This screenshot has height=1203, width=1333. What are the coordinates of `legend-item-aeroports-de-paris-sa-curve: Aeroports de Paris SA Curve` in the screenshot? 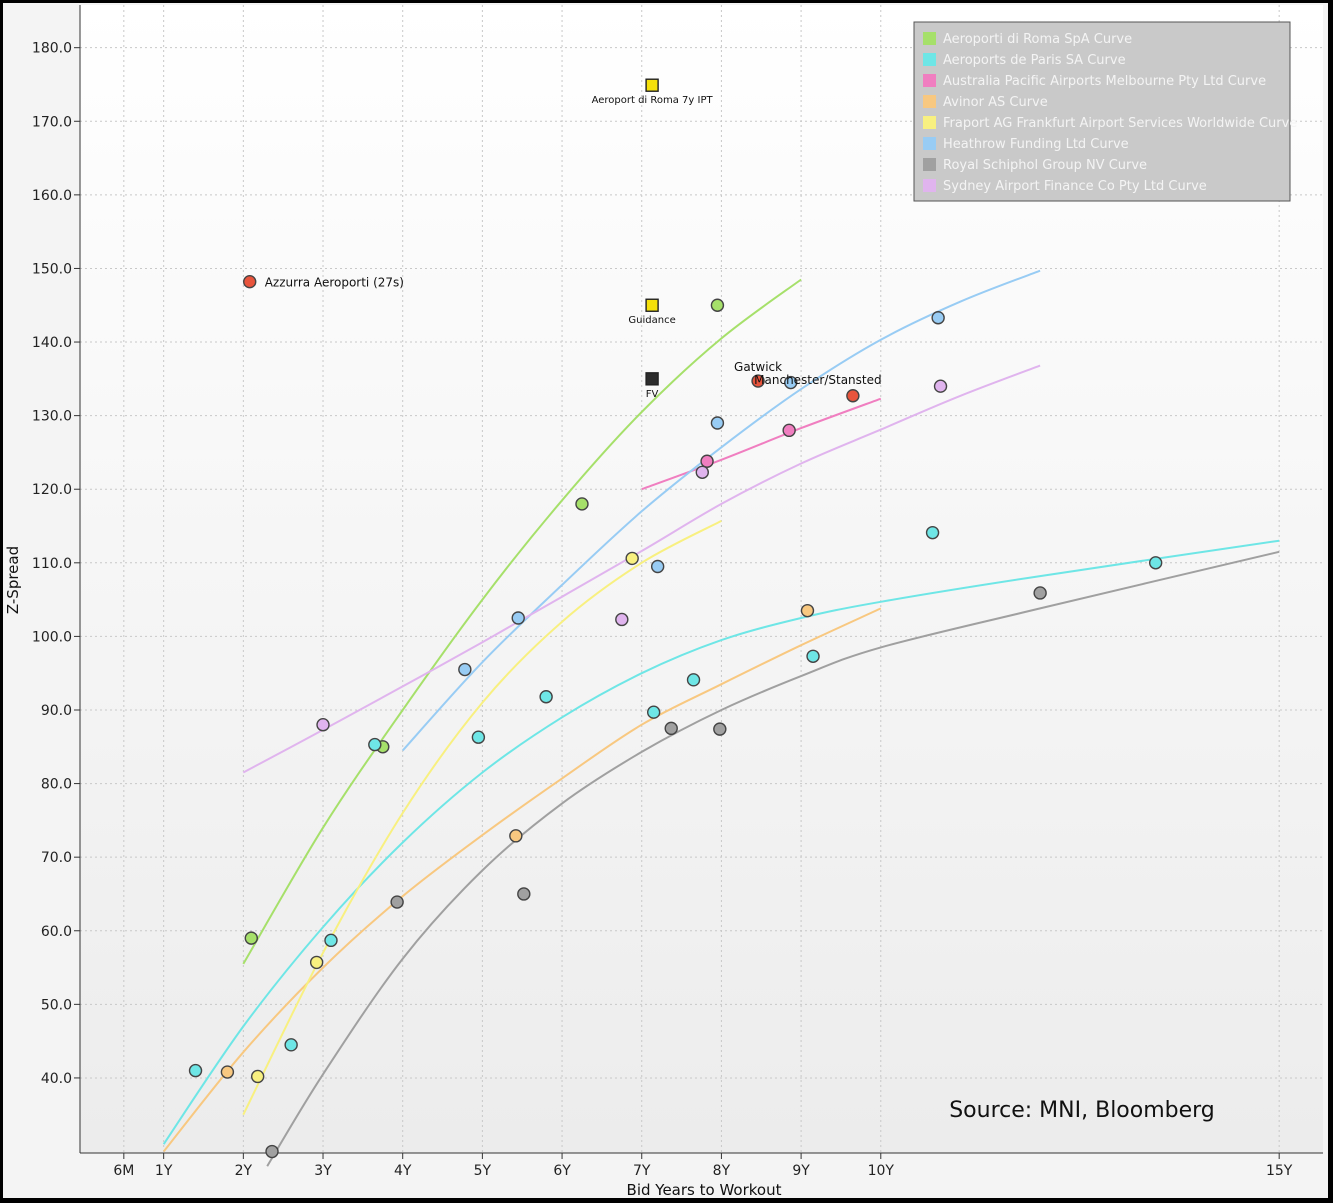 It's located at (1034, 60).